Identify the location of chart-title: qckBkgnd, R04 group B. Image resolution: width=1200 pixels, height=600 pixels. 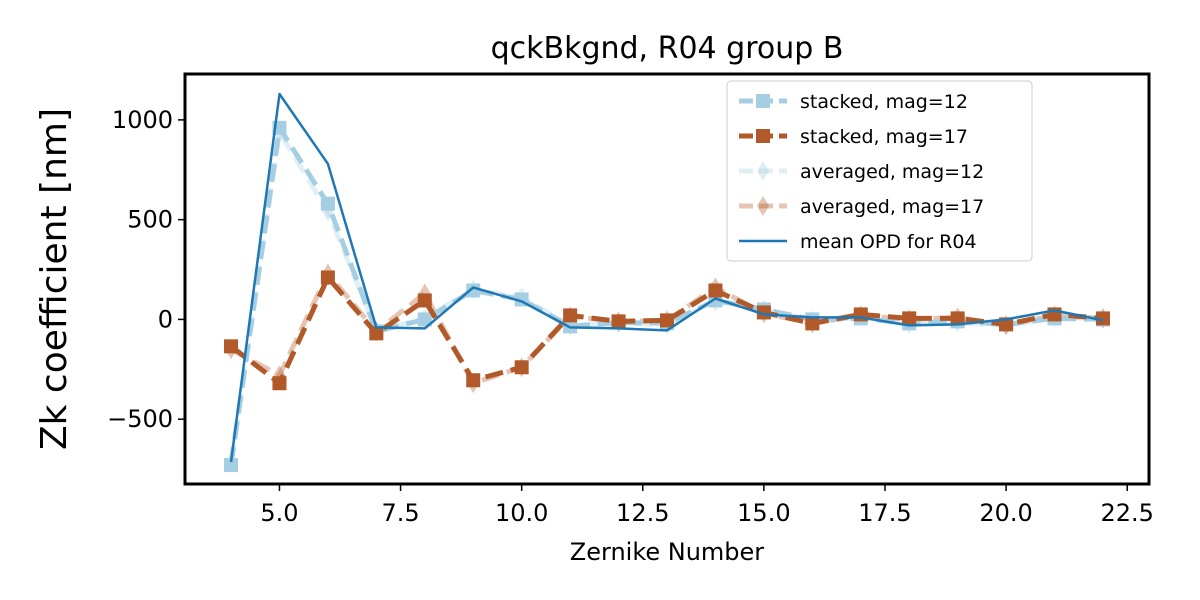
(667, 48).